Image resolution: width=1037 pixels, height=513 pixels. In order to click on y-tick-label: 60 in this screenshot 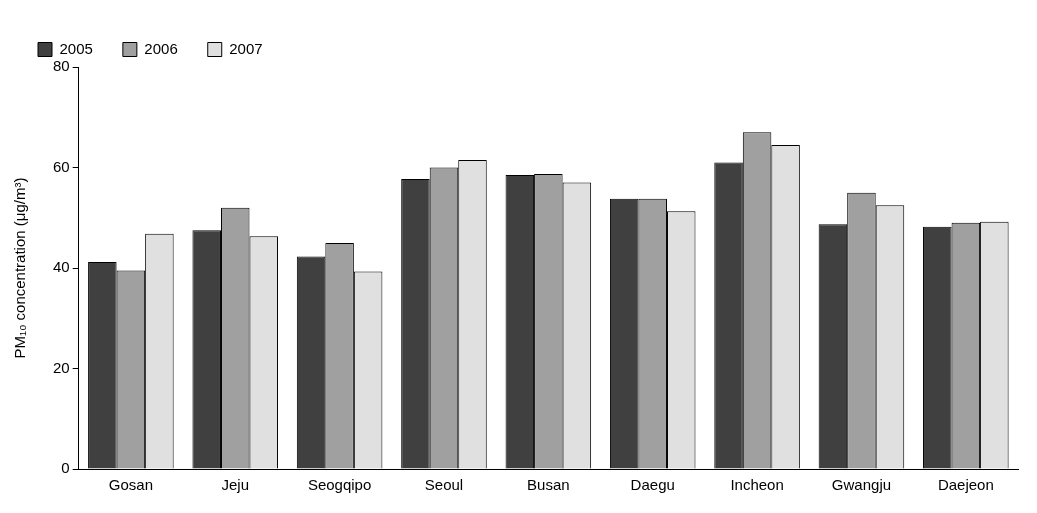, I will do `click(61, 166)`.